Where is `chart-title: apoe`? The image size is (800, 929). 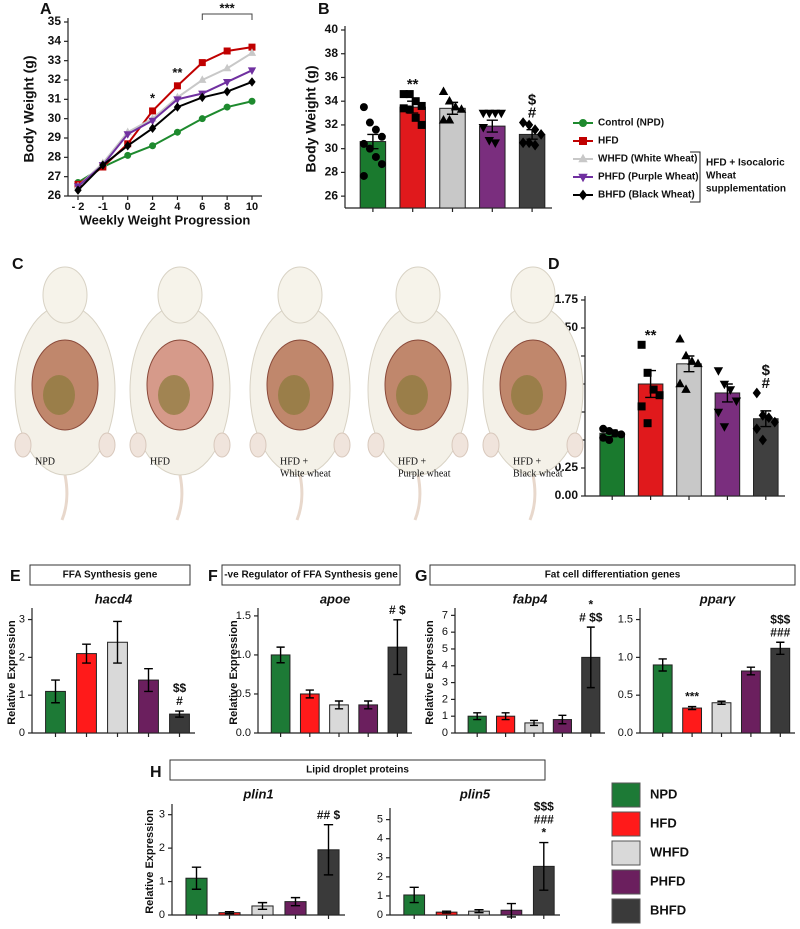
chart-title: apoe is located at coordinates (335, 598).